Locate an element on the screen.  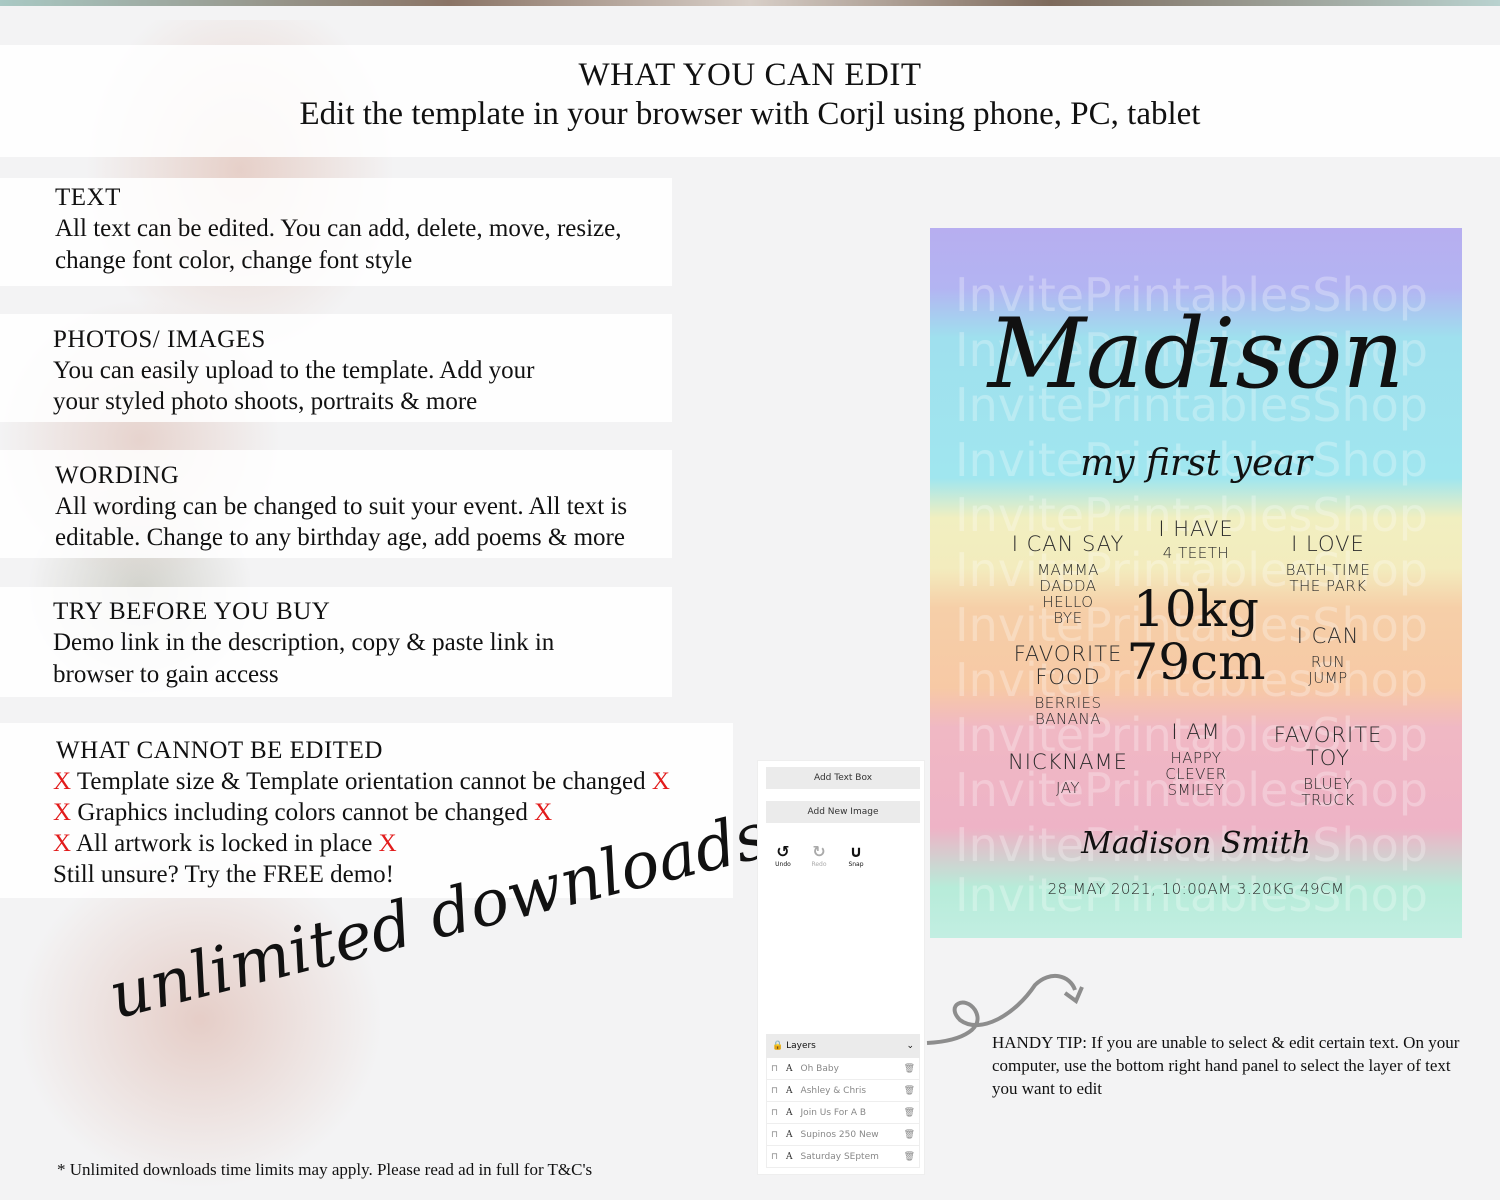
section-title: PHOTOS/ IMAGES is located at coordinates (159, 339).